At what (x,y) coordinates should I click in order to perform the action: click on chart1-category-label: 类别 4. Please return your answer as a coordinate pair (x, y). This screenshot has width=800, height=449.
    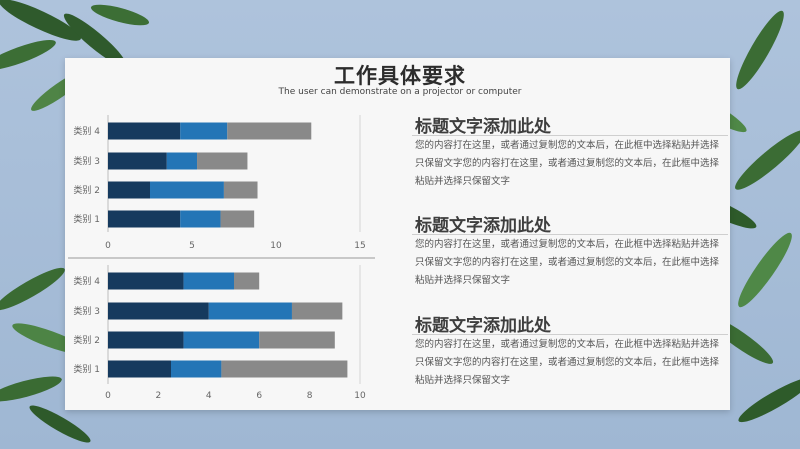
    Looking at the image, I should click on (86, 131).